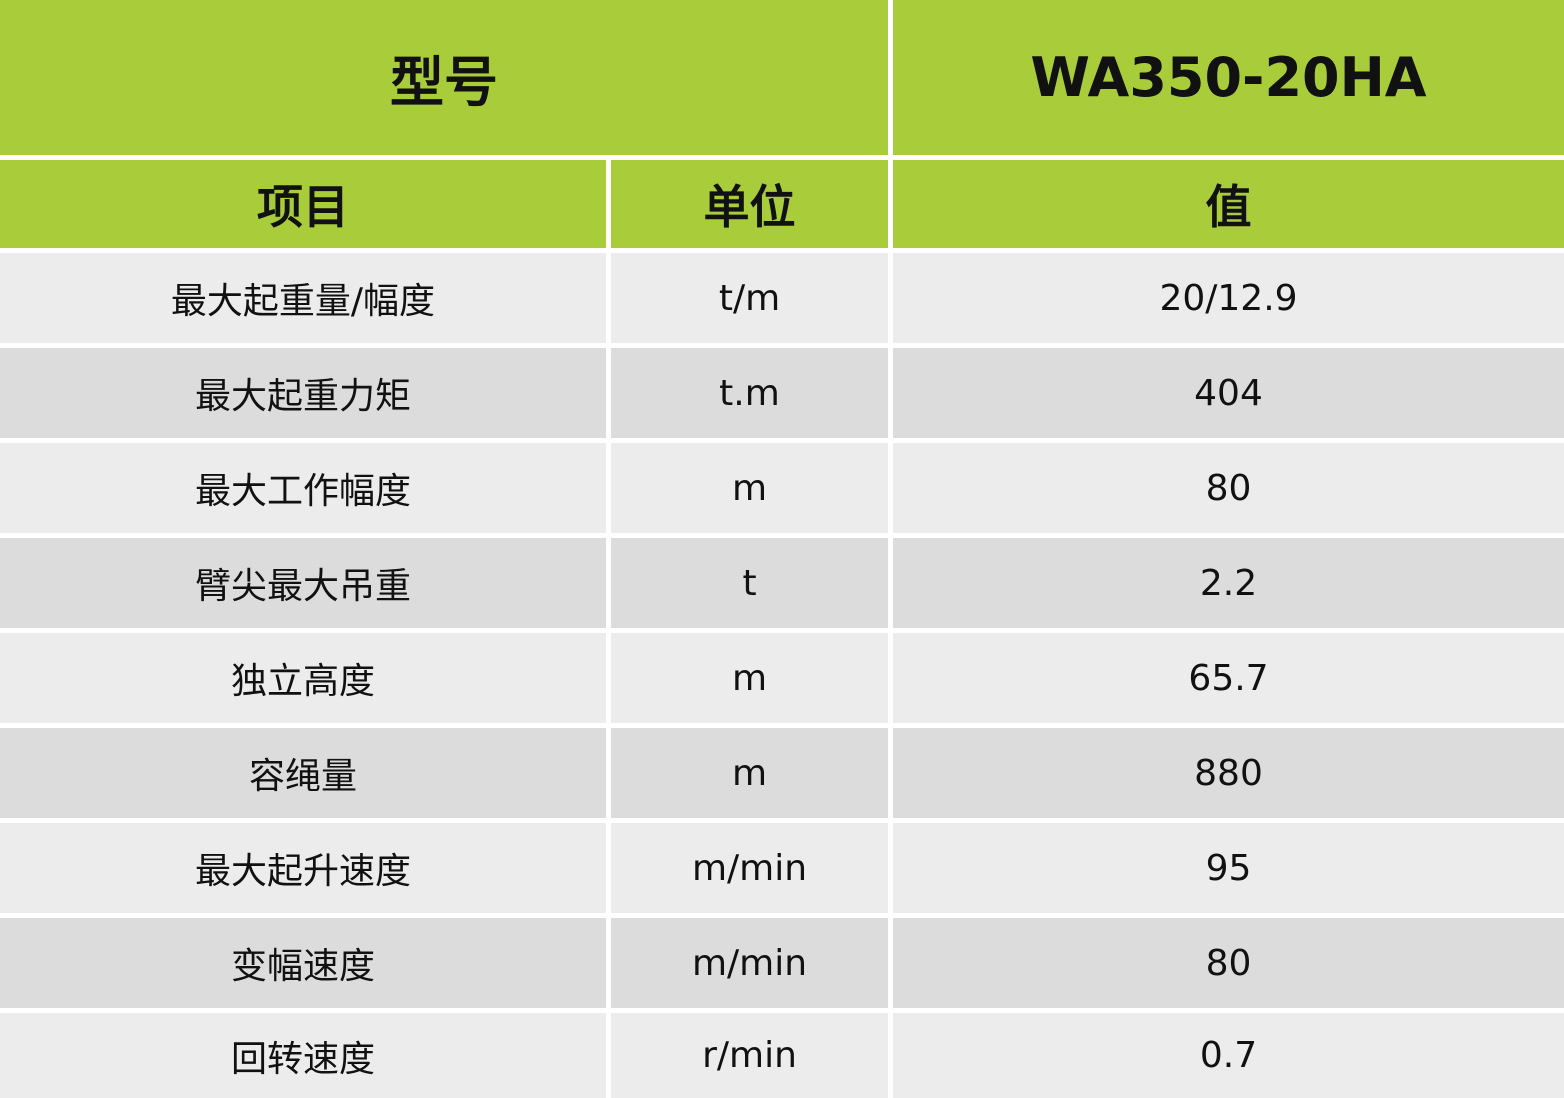 This screenshot has width=1564, height=1098. I want to click on table-cell: 最大工作幅度, so click(303, 488).